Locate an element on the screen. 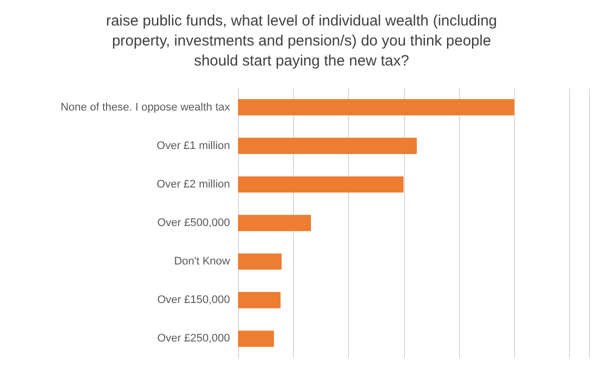 This screenshot has height=372, width=603. y-tick-label: Over £250,000 is located at coordinates (193, 338).